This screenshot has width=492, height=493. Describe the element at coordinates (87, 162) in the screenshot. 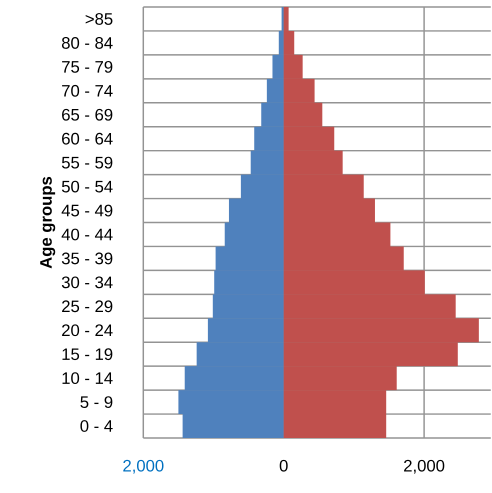

I see `y-tick-label: 55 - 59` at that location.